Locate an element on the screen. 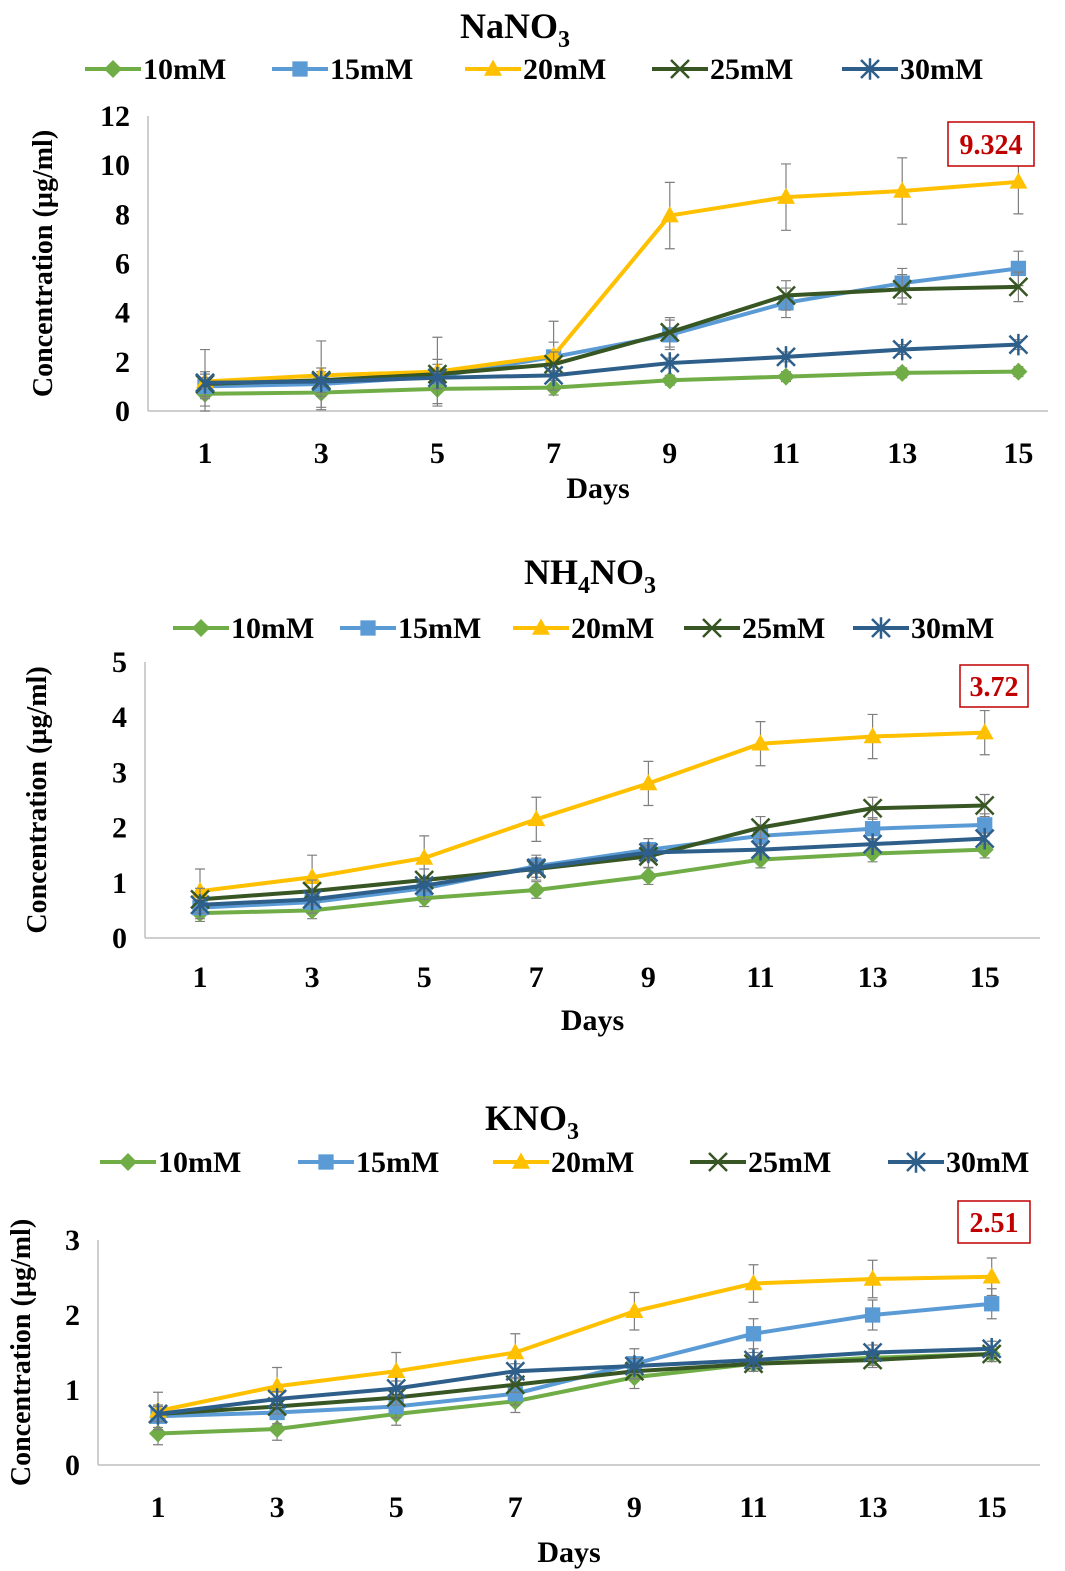 Image resolution: width=1065 pixels, height=1571 pixels. y-tick-label: 5 is located at coordinates (119, 662).